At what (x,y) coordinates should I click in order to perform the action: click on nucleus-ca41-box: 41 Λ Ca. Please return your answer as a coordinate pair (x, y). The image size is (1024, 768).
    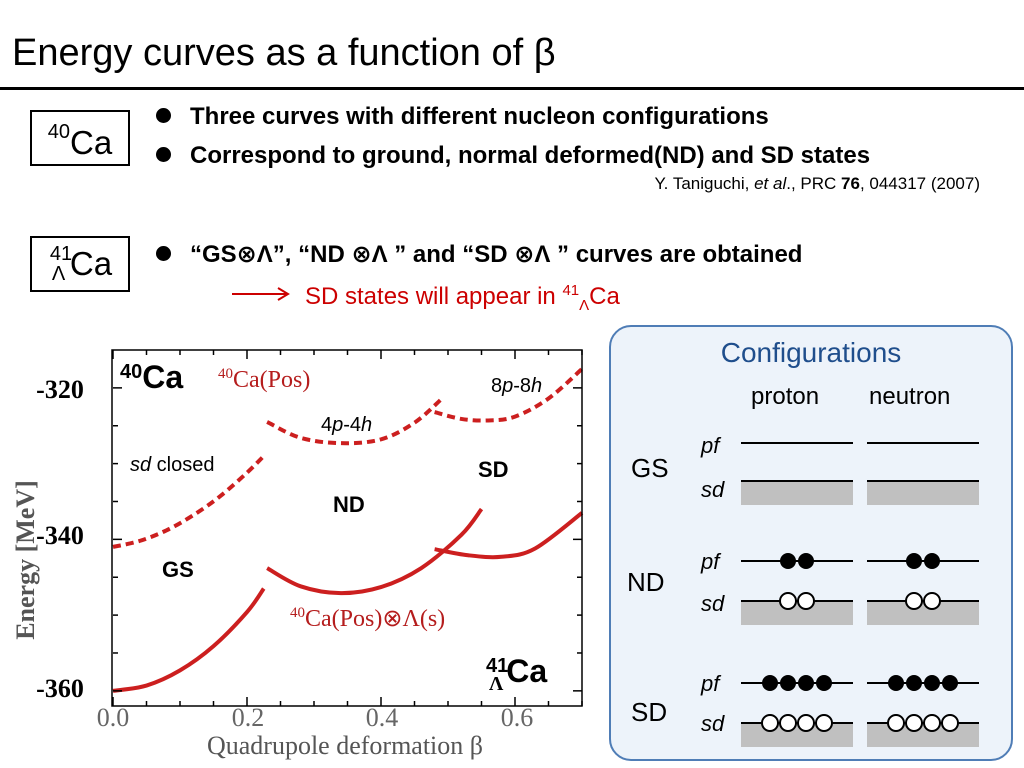
    Looking at the image, I should click on (80, 264).